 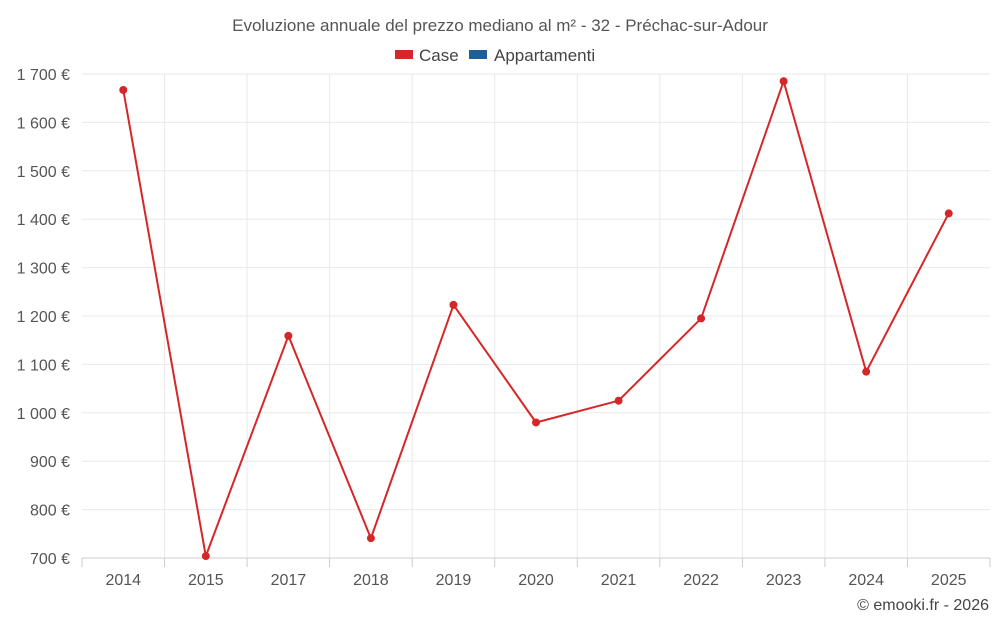 What do you see at coordinates (123, 580) in the screenshot?
I see `x-tick-label: 2014` at bounding box center [123, 580].